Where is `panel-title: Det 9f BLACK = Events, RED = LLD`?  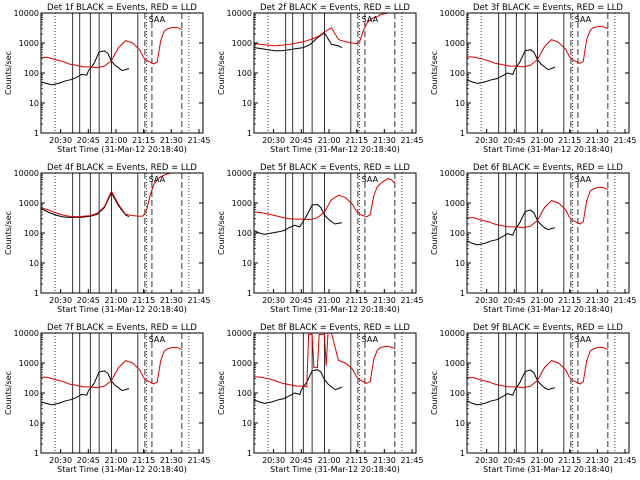
panel-title: Det 9f BLACK = Events, RED = LLD is located at coordinates (548, 328).